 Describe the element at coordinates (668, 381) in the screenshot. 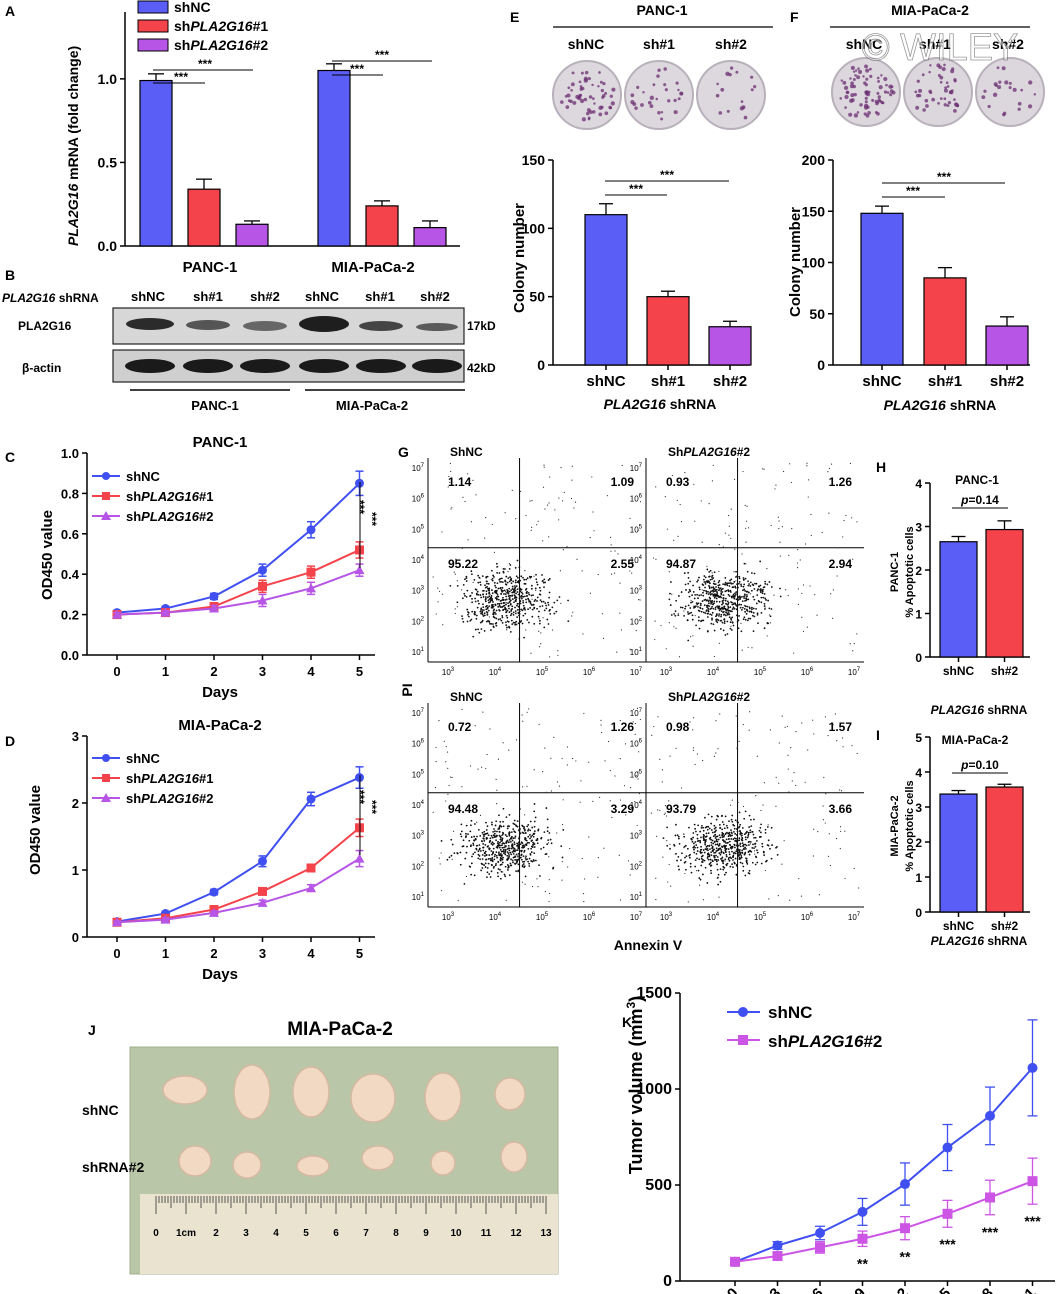

I see `x-tick-label: sh#1` at that location.